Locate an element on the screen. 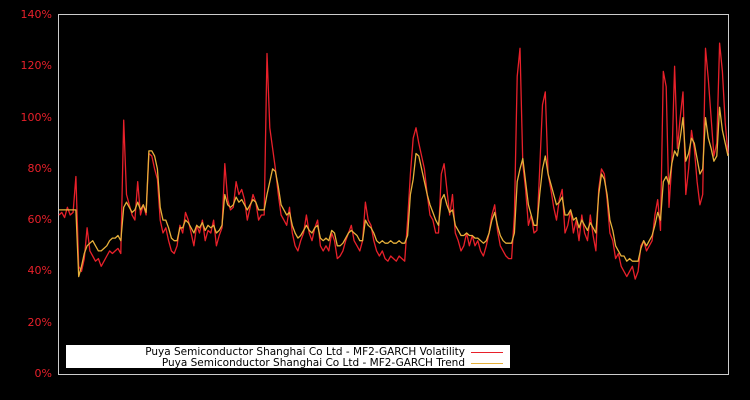  y-tick-label: 0% is located at coordinates (43, 373).